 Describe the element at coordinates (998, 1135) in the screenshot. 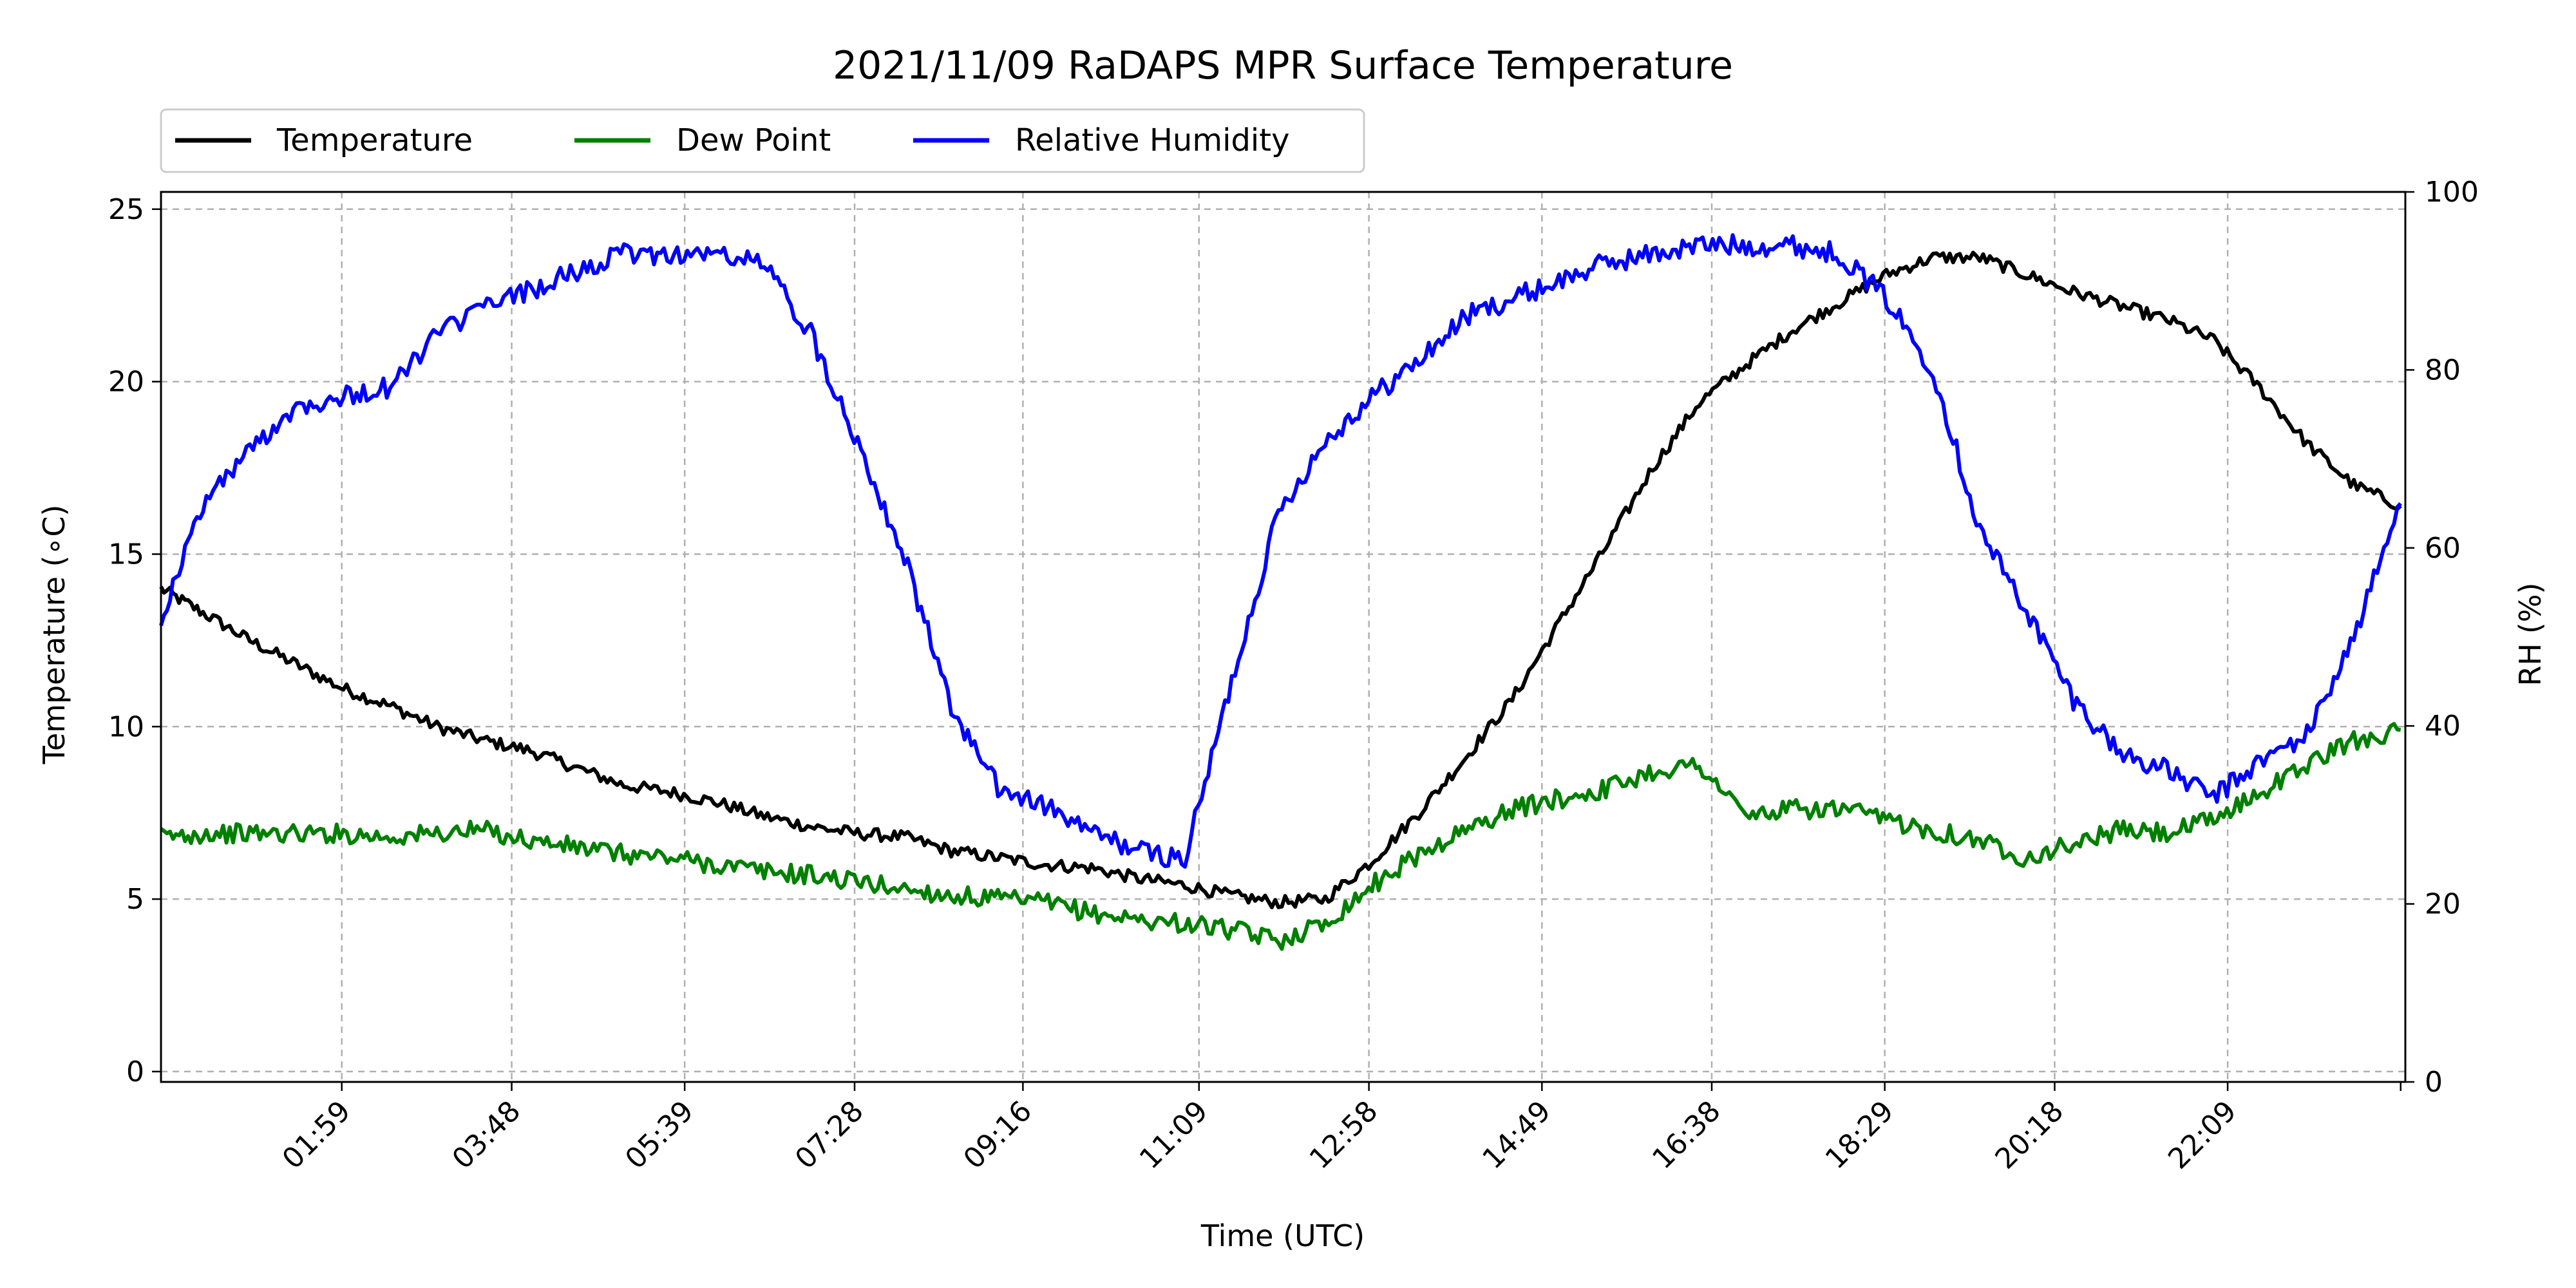

I see `x-tick-label: 09:16` at that location.